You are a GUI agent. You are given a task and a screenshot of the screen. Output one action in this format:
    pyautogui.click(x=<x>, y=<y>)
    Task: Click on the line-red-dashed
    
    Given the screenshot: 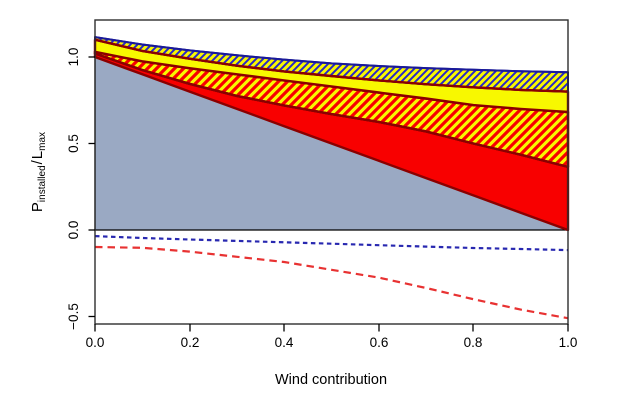 What is the action you would take?
    pyautogui.click(x=331, y=282)
    